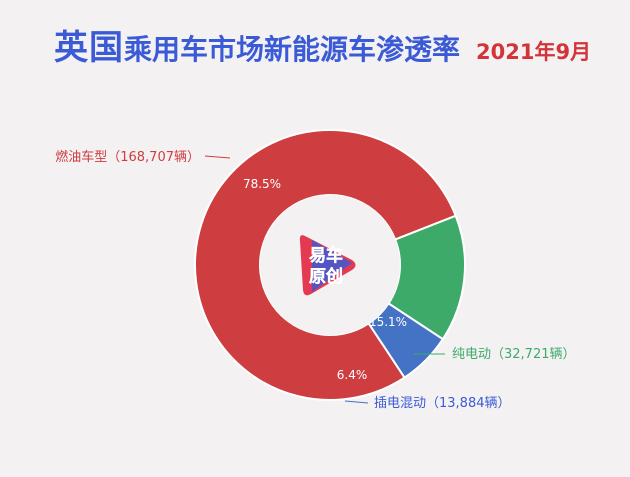 The image size is (630, 477). I want to click on logo-text-line2: 原创, so click(326, 276).